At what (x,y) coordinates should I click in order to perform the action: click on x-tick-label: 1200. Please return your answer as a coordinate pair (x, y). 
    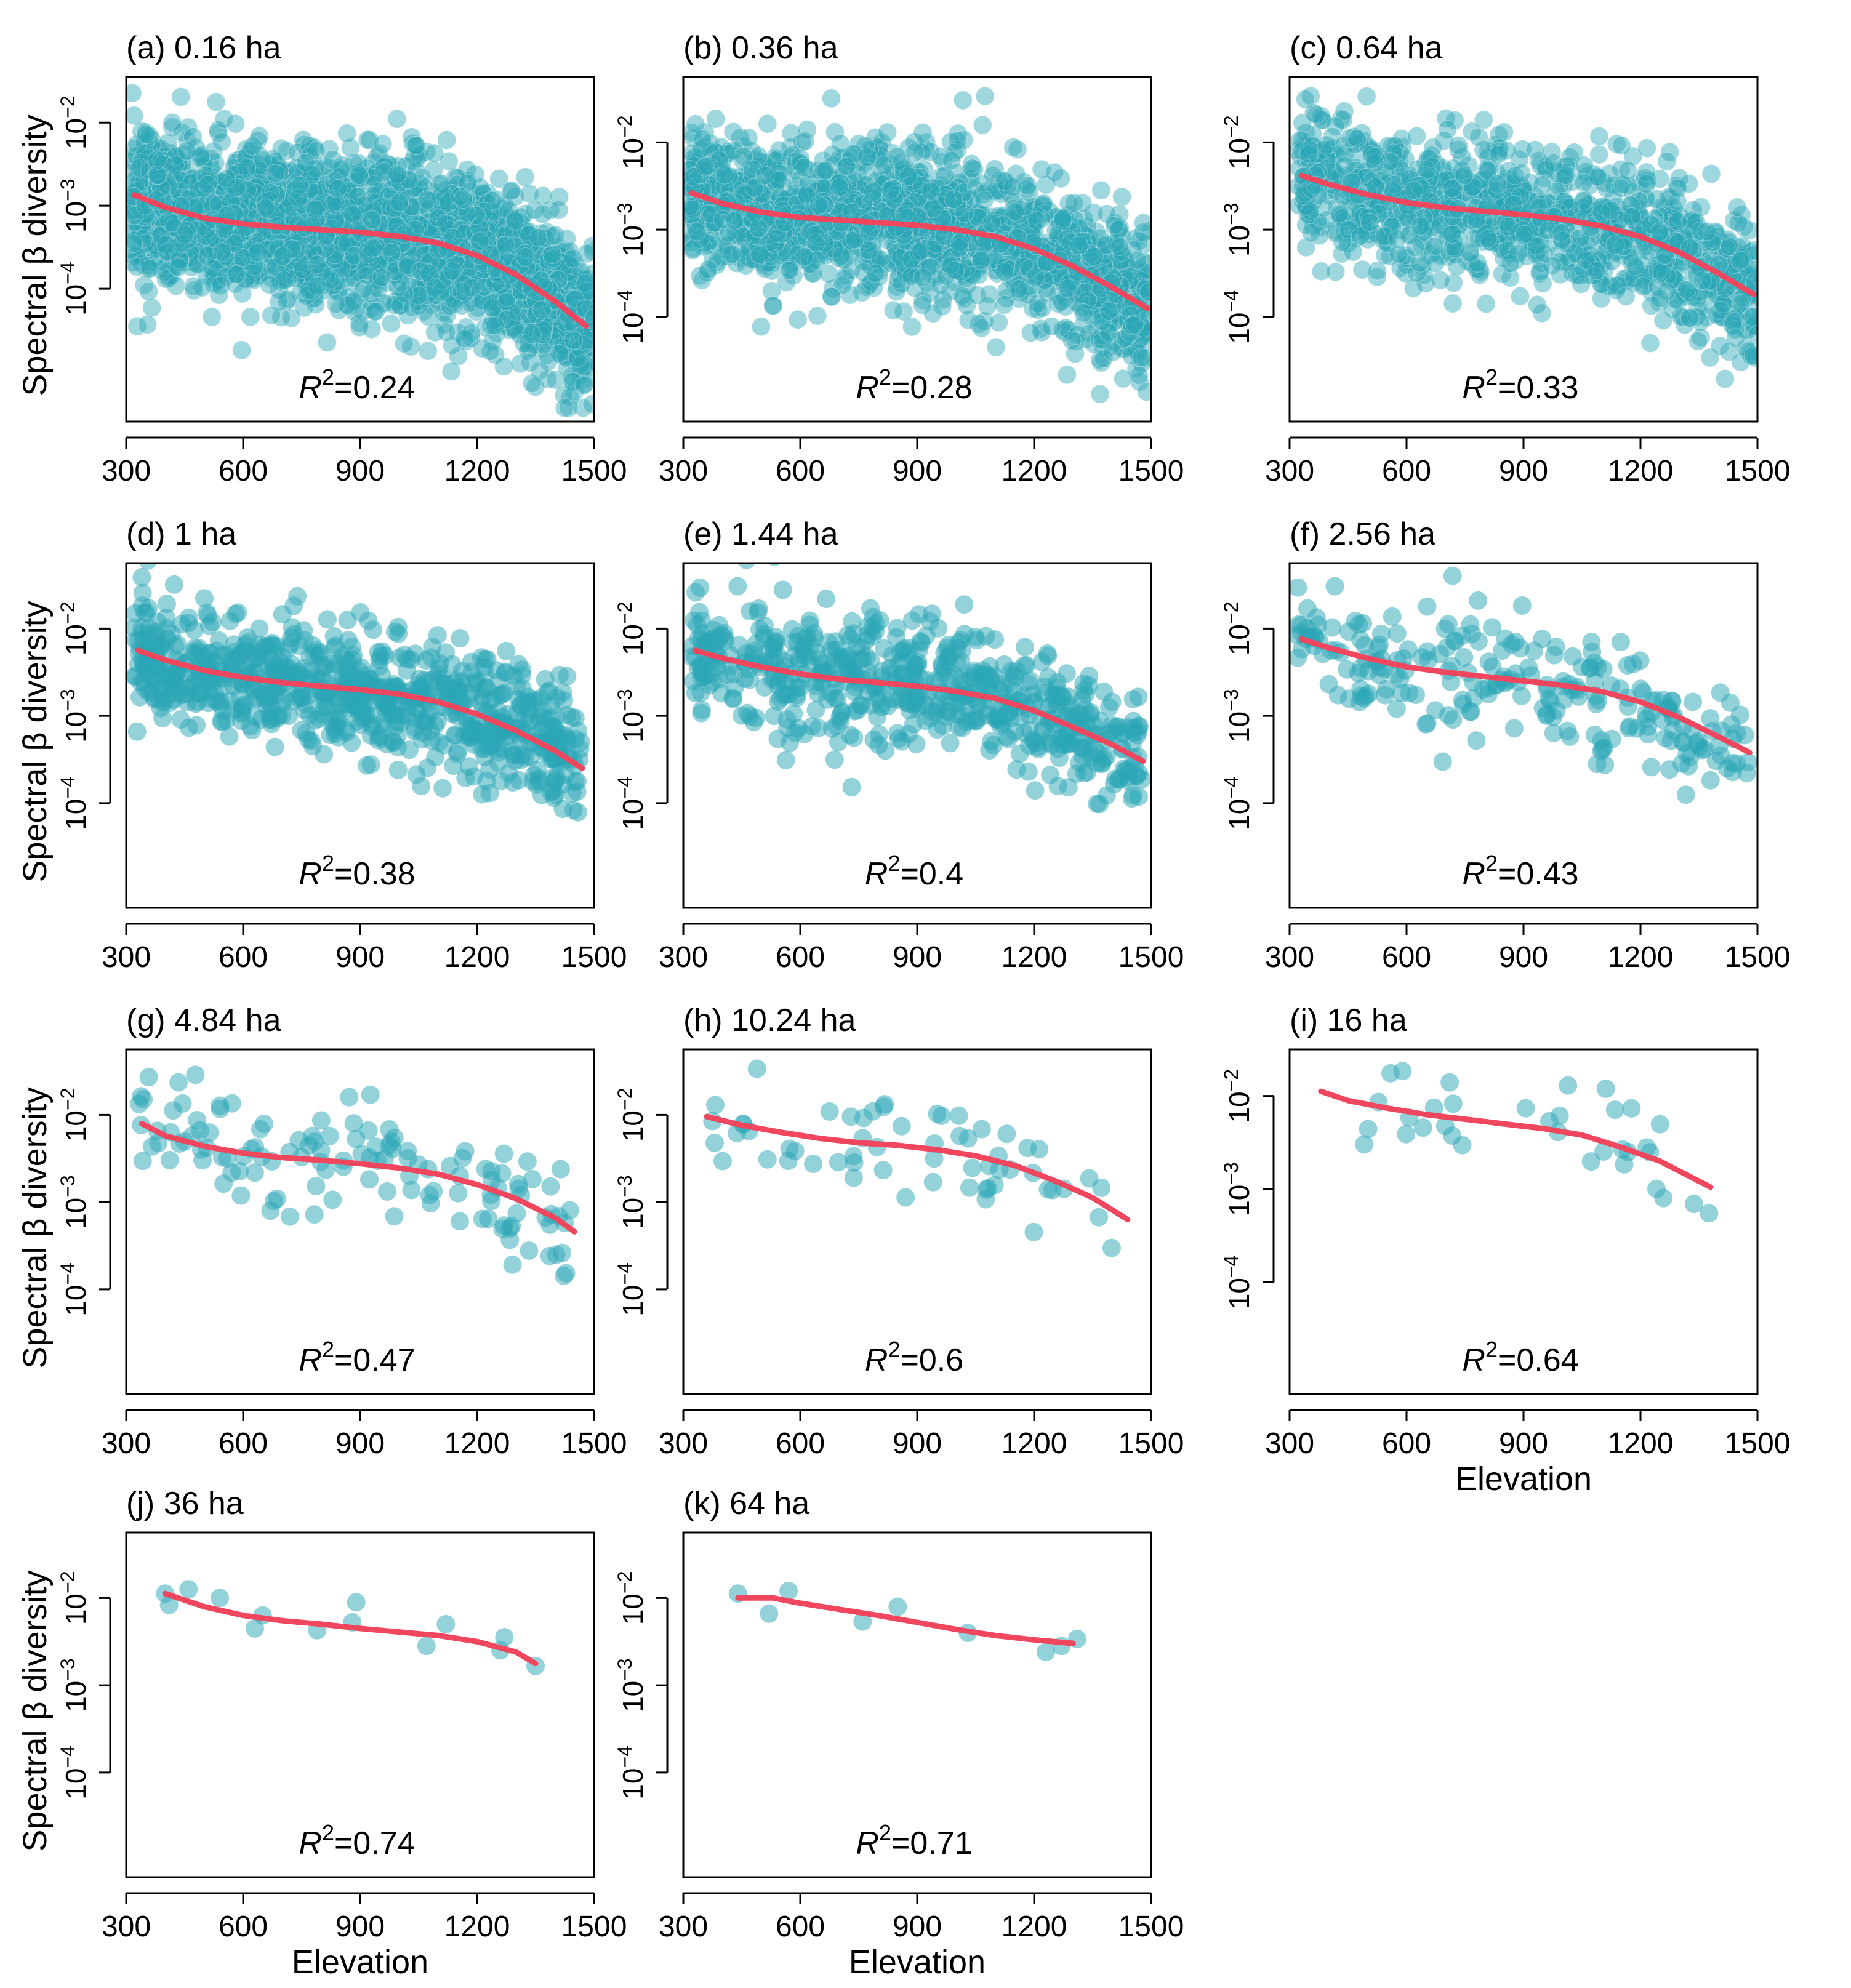
    Looking at the image, I should click on (1034, 471).